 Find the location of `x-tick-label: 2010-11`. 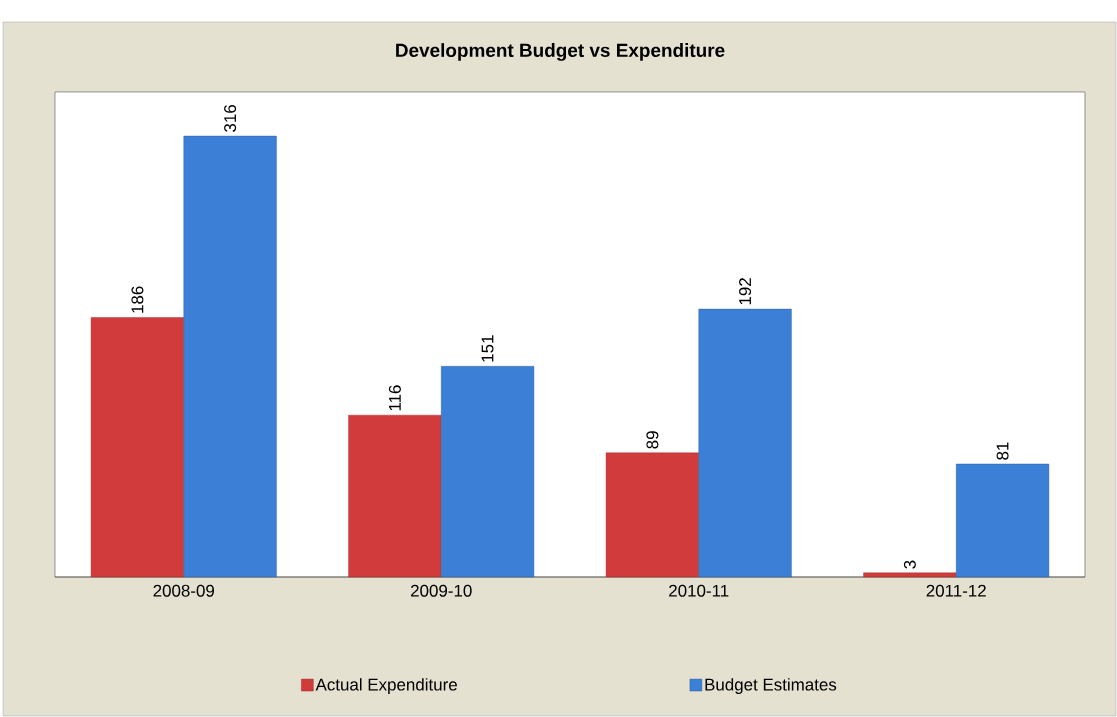

x-tick-label: 2010-11 is located at coordinates (699, 590).